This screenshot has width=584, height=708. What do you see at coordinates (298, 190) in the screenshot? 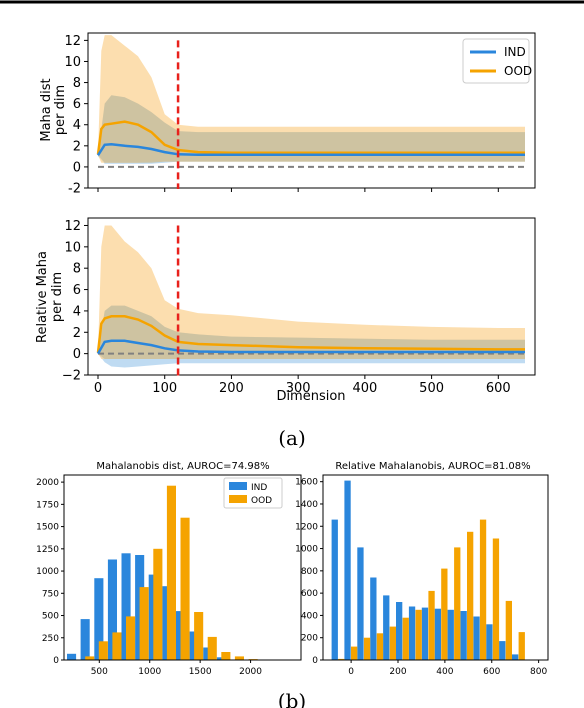
I see `x-ticks` at bounding box center [298, 190].